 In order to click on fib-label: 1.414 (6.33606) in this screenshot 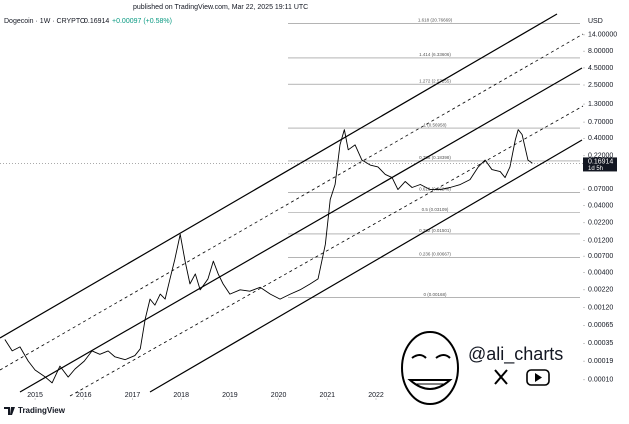, I will do `click(435, 54)`.